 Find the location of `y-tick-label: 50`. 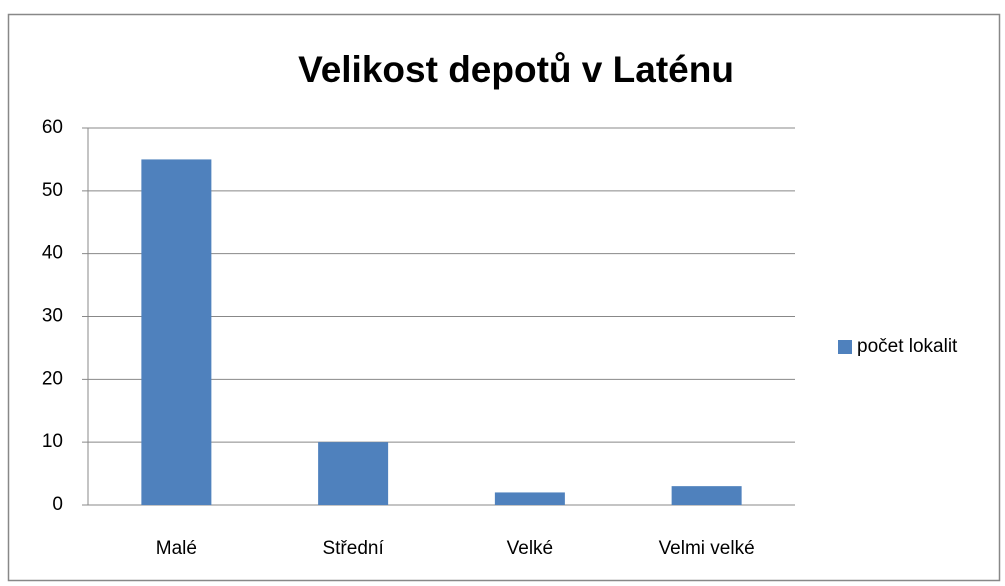

y-tick-label: 50 is located at coordinates (52, 190).